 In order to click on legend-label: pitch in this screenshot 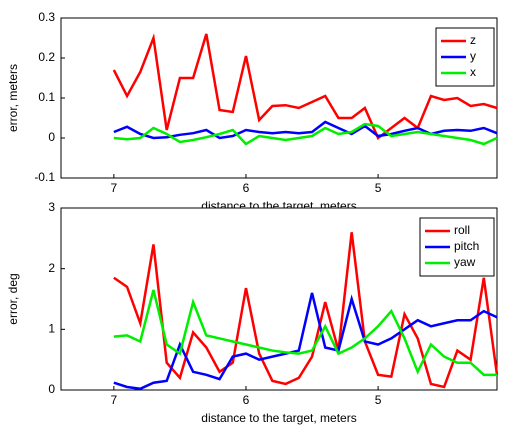, I will do `click(466, 246)`.